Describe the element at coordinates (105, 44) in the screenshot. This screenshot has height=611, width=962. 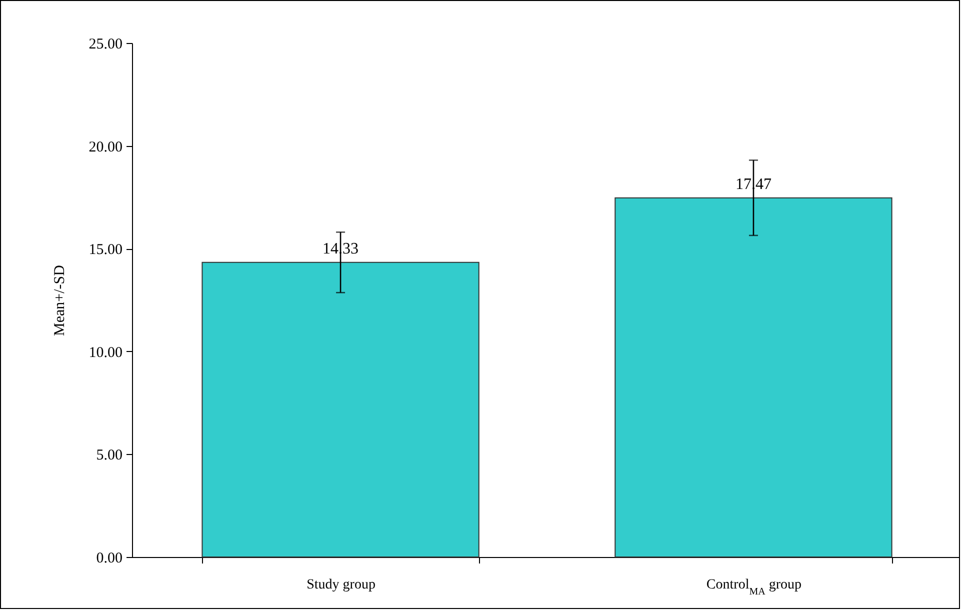
I see `y-tick-label: 25.00` at that location.